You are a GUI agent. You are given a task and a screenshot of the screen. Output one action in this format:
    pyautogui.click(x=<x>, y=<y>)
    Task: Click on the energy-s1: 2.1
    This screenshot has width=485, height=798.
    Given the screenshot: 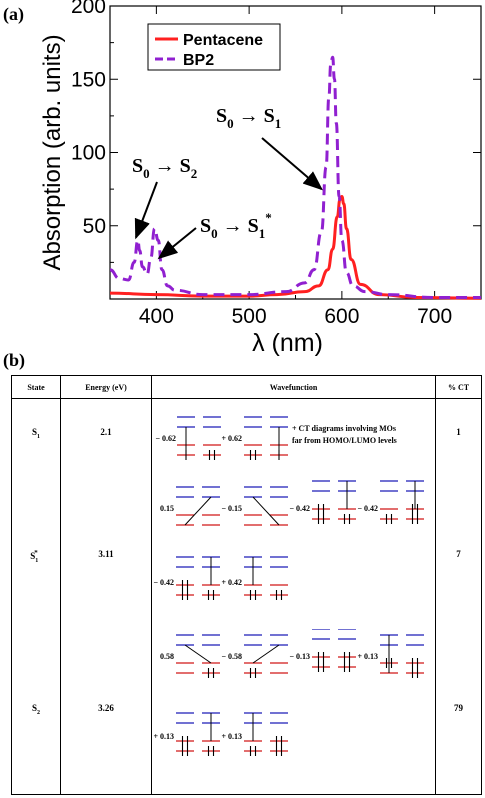 What is the action you would take?
    pyautogui.click(x=106, y=435)
    